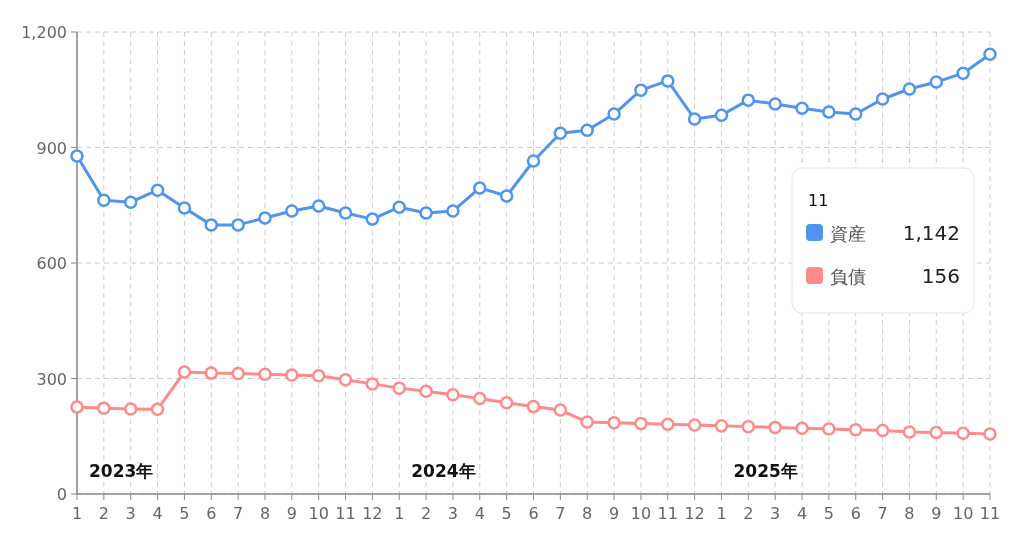 Image resolution: width=1024 pixels, height=548 pixels. Describe the element at coordinates (848, 276) in the screenshot. I see `legend-label: 負債` at that location.